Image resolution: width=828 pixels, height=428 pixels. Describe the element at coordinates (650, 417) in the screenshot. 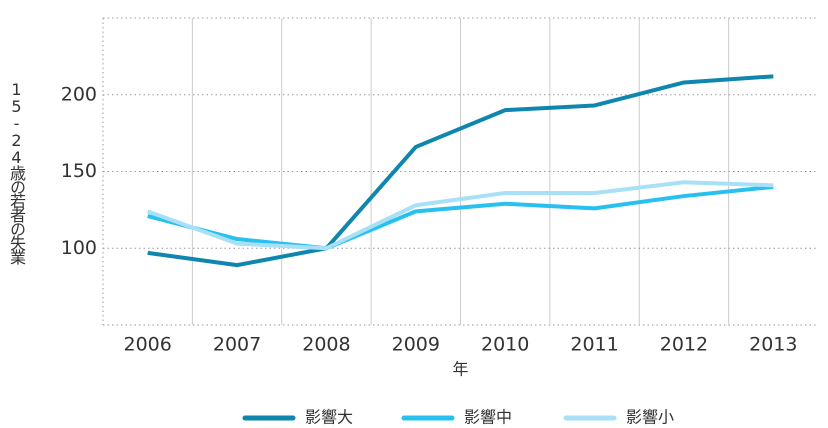

I see `legend-label: 影響小` at that location.